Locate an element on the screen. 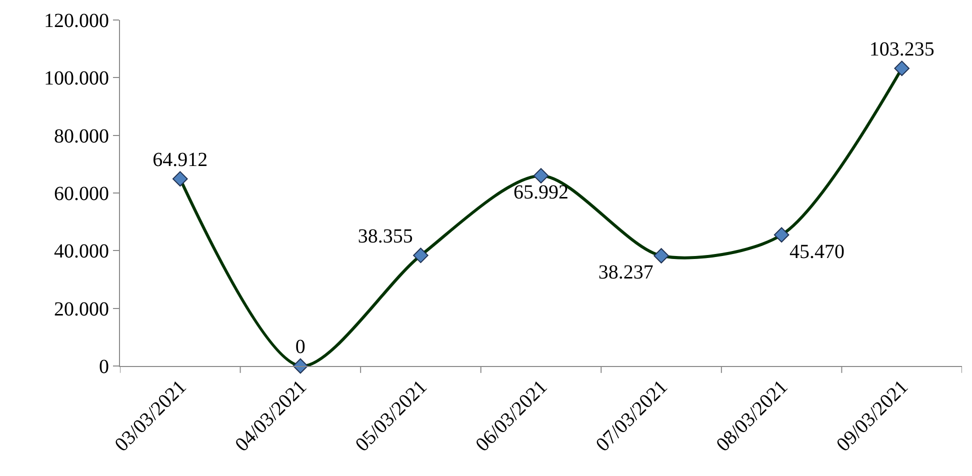 This screenshot has width=972, height=476. data-label: 103.235 is located at coordinates (901, 49).